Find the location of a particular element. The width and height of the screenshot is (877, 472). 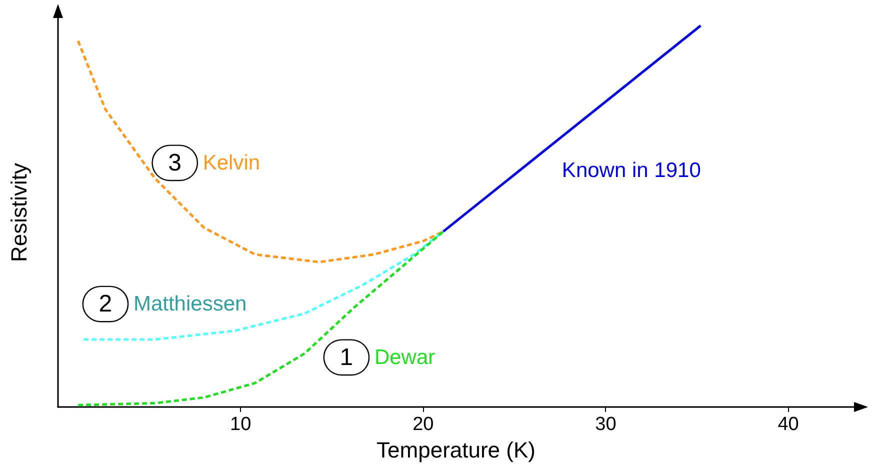

series-label: Kelvin is located at coordinates (231, 162).